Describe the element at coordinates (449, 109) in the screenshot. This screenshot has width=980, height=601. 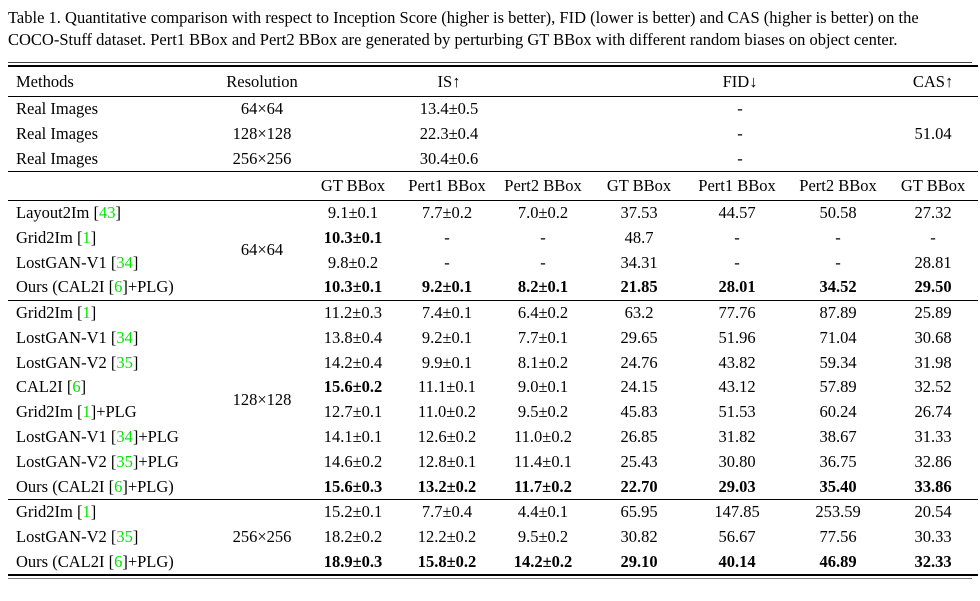
I see `is-value-cell: 13.4±0.5` at that location.